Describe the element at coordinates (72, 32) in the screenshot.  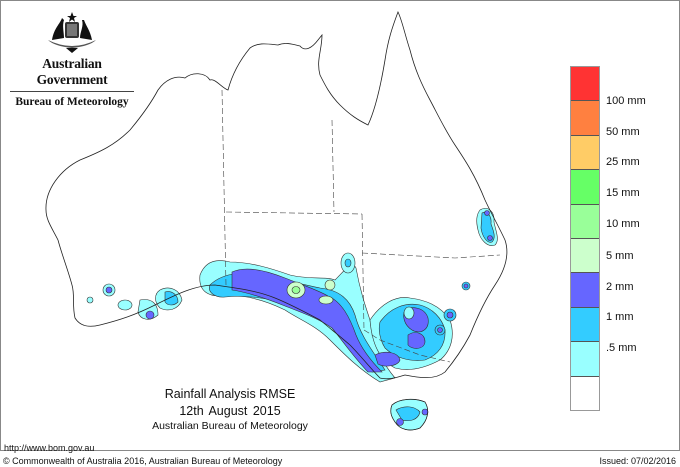
I see `coat-of-arms-icon` at that location.